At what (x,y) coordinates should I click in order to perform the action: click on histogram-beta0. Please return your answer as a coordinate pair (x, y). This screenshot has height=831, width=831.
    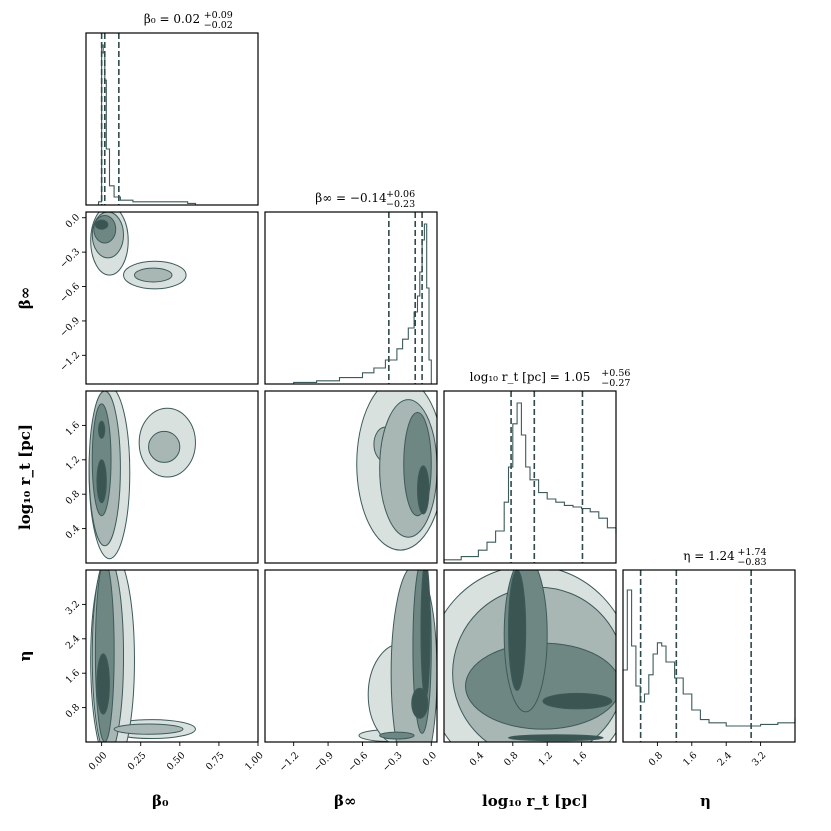
    Looking at the image, I should click on (147, 124).